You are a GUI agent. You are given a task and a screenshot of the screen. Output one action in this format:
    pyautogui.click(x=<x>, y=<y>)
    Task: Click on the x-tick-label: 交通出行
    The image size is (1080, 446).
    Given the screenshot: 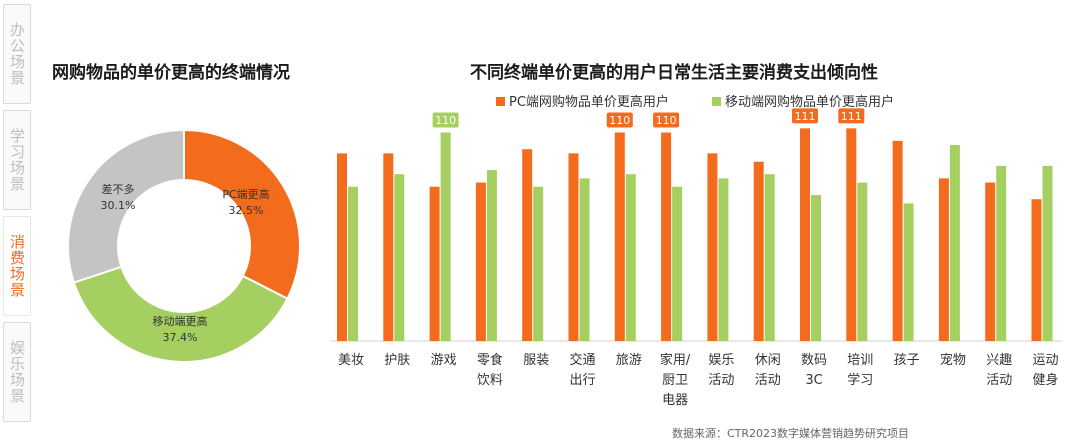 What is the action you would take?
    pyautogui.click(x=582, y=370)
    